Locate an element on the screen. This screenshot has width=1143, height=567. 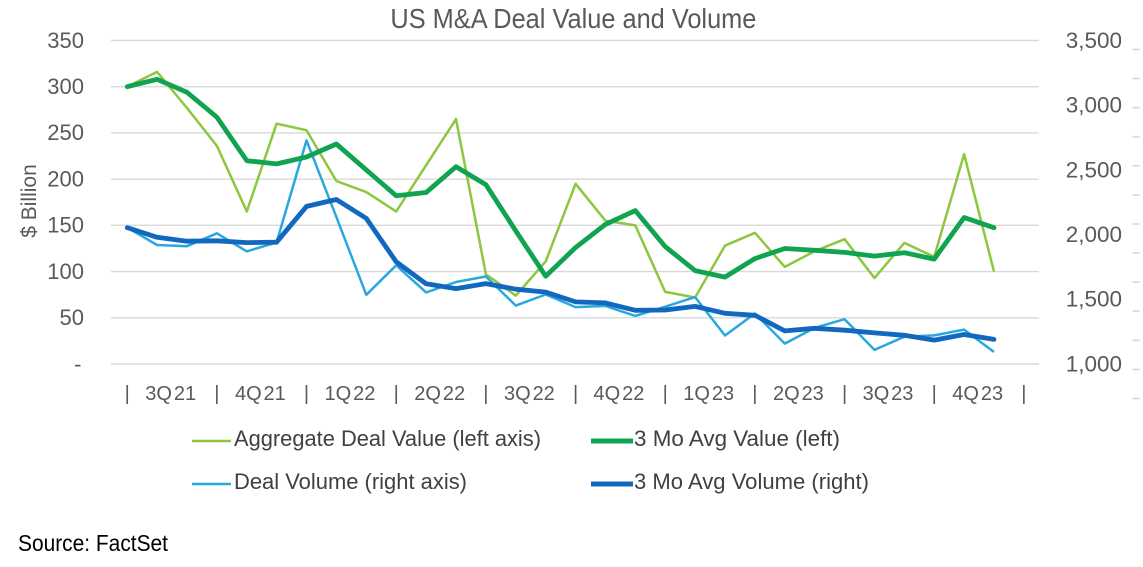
svg-text: 1,000 is located at coordinates (1094, 363).